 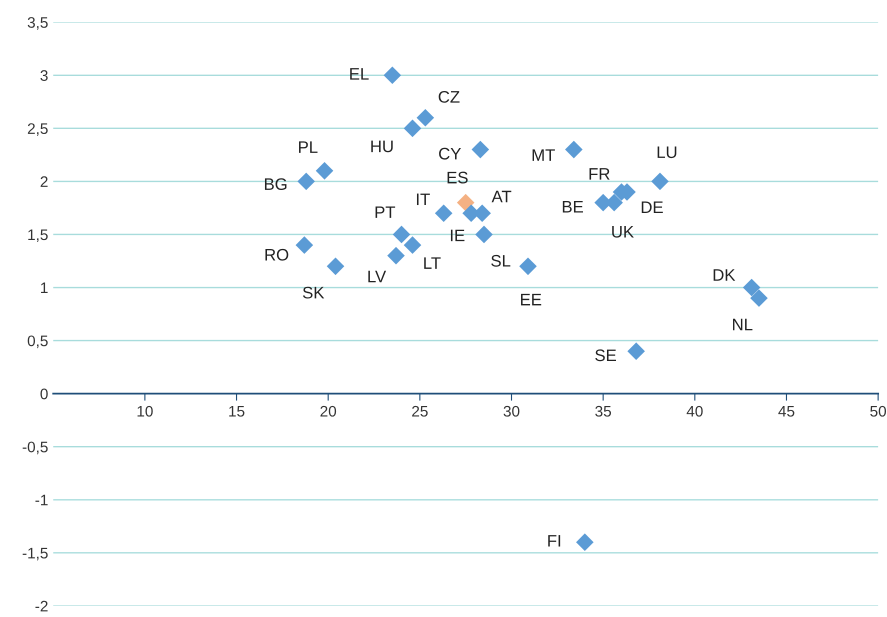 What do you see at coordinates (382, 146) in the screenshot?
I see `annotation: HU` at bounding box center [382, 146].